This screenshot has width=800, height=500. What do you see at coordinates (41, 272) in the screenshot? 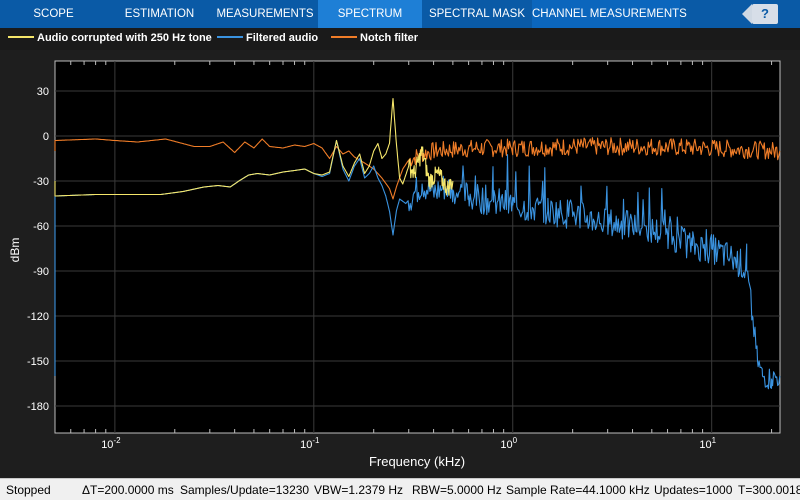
I see `y-tick-label: -90` at bounding box center [41, 272].